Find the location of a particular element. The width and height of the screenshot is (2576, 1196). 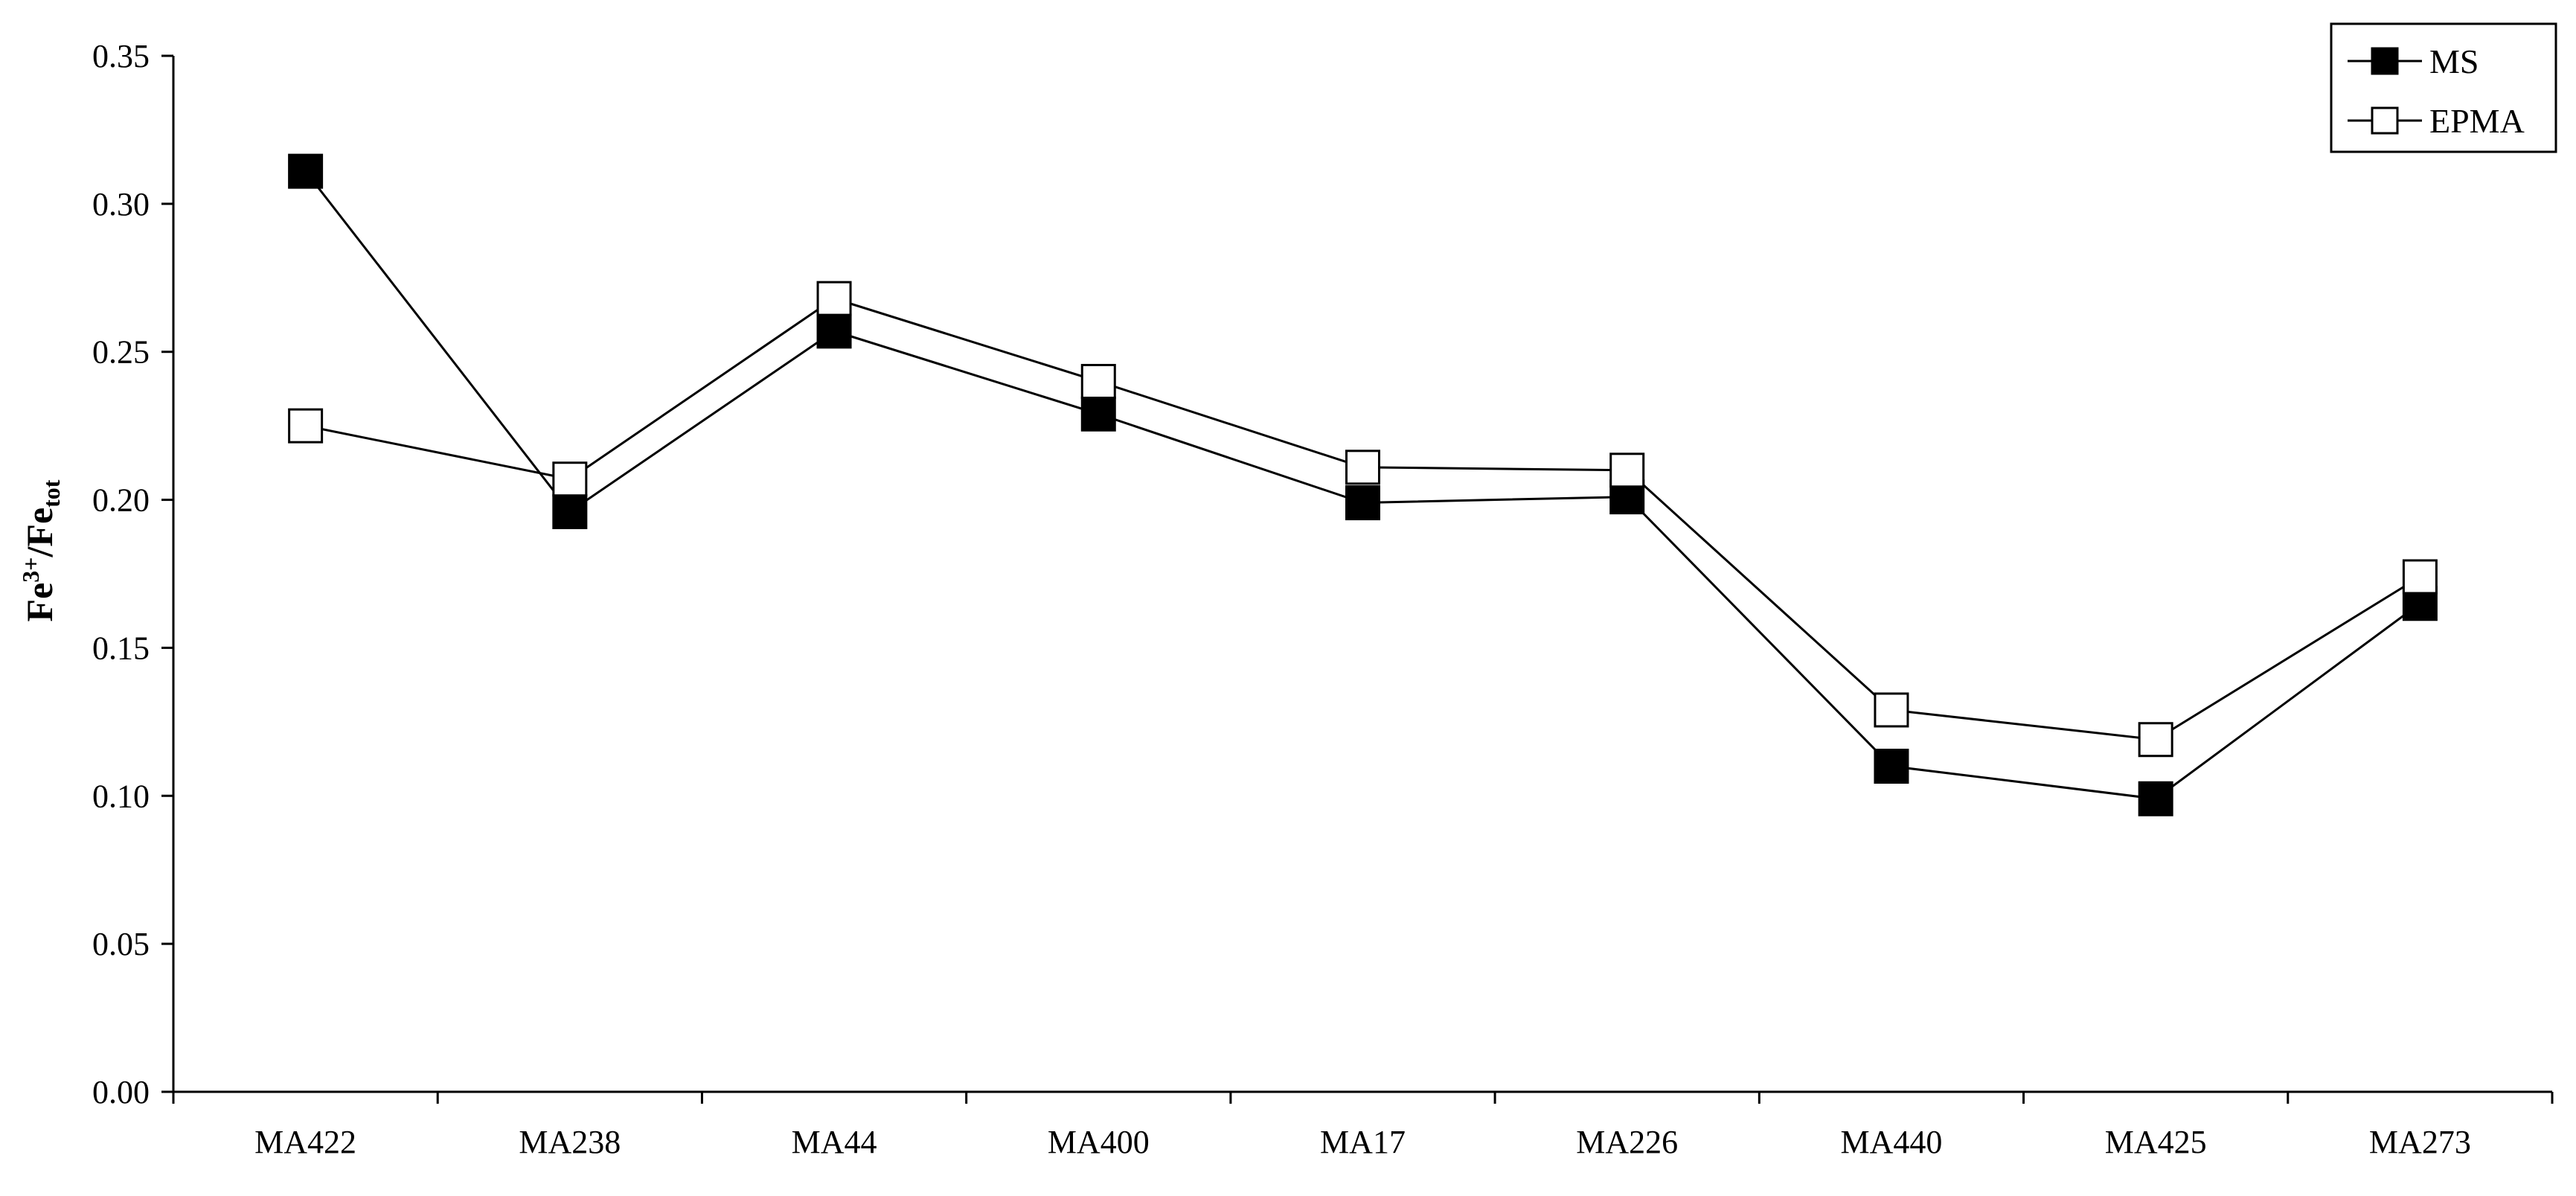

x-tick-label: MA44 is located at coordinates (834, 1142).